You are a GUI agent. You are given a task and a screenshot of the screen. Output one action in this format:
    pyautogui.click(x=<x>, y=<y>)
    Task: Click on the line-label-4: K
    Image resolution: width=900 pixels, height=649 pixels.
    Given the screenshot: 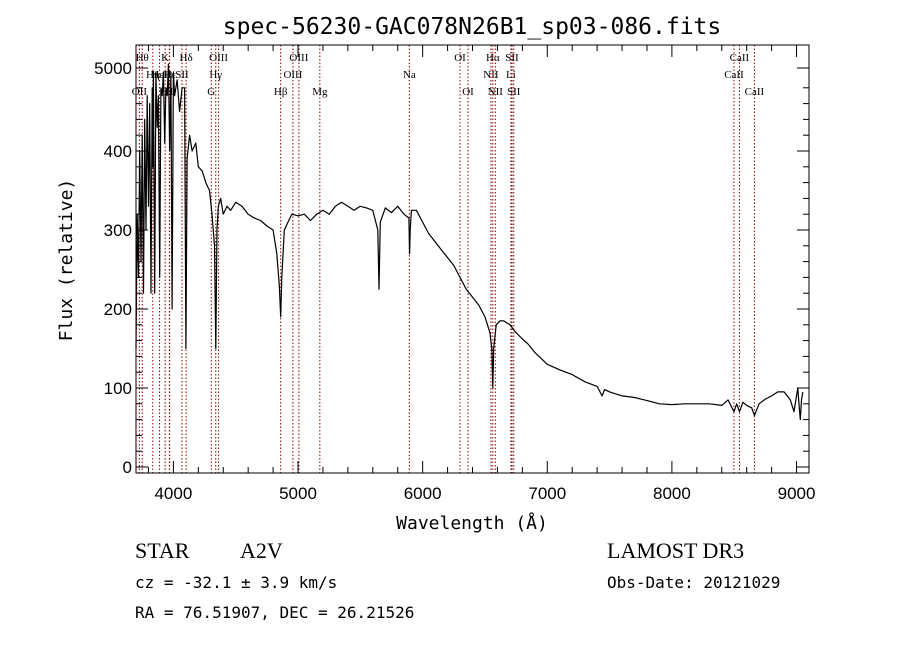 What is the action you would take?
    pyautogui.click(x=165, y=58)
    